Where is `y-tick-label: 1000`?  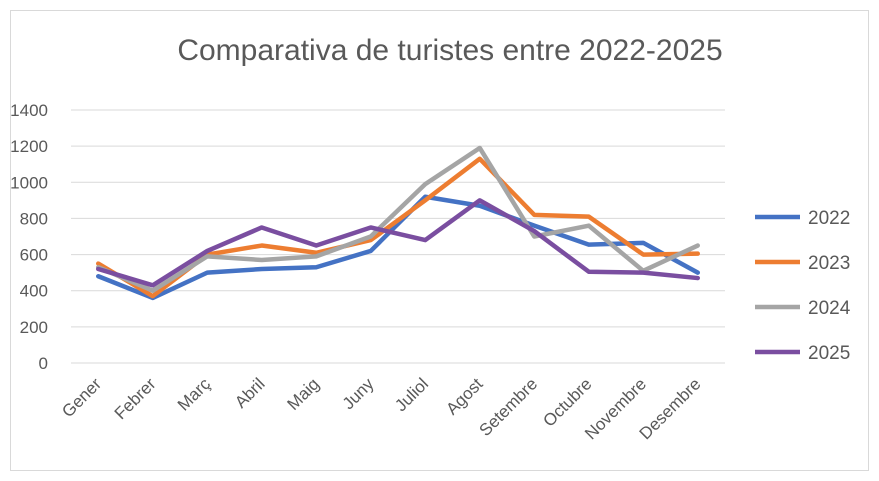 y-tick-label: 1000 is located at coordinates (29, 182).